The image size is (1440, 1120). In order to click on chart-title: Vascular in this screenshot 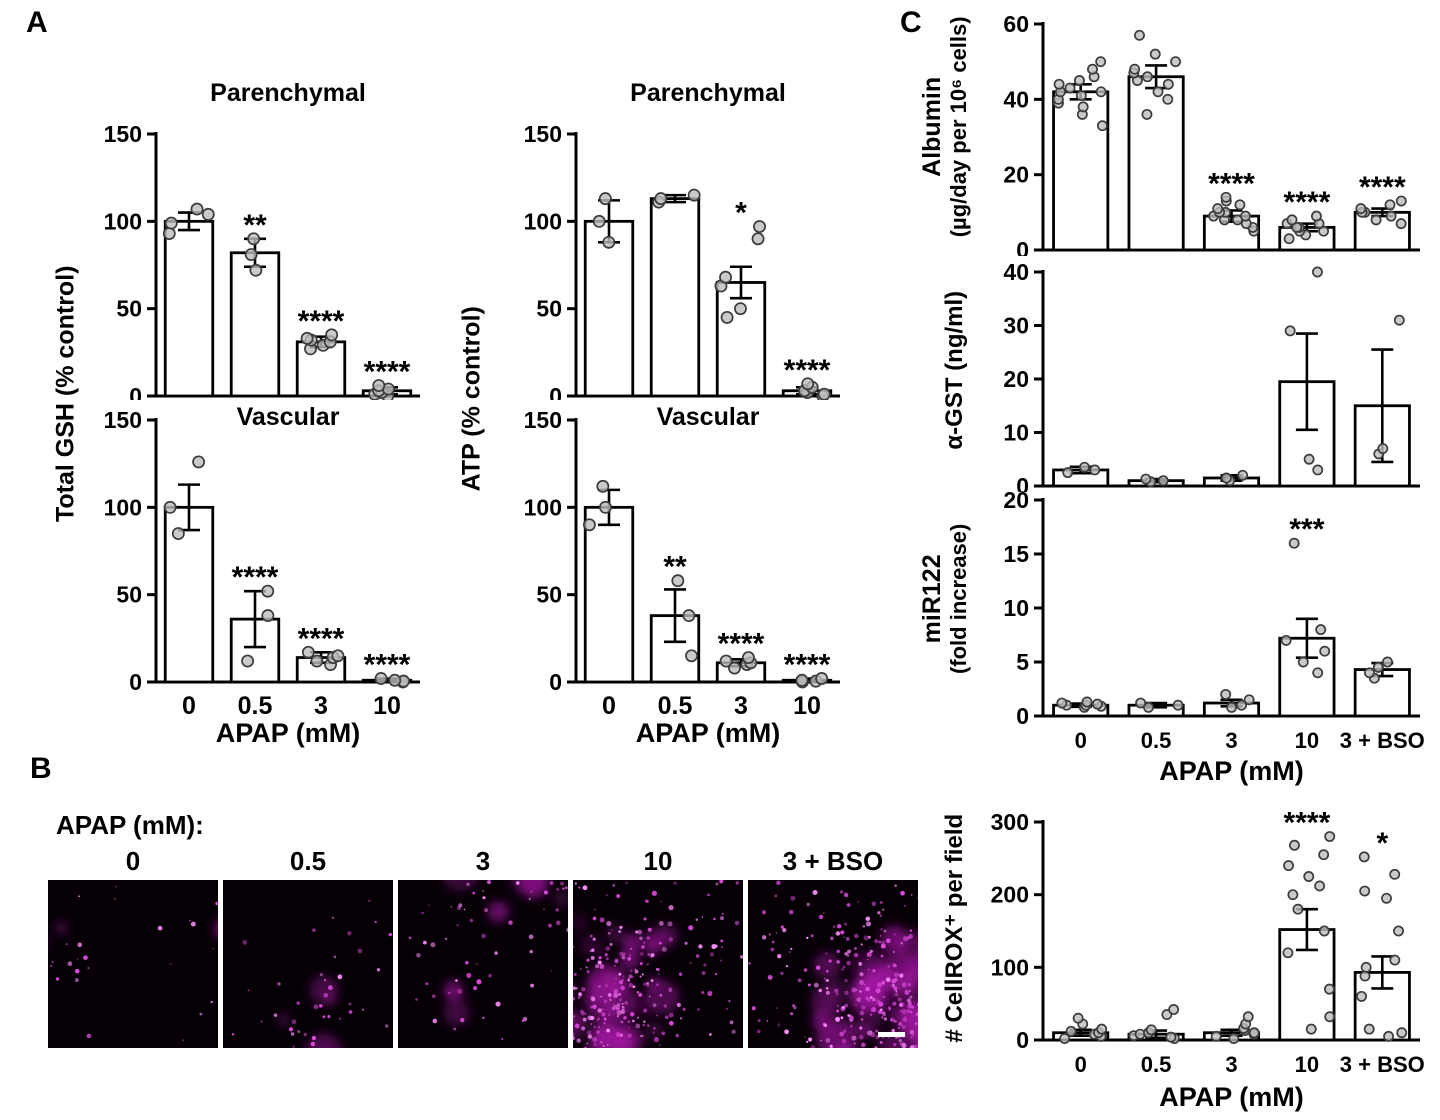, I will do `click(708, 417)`.